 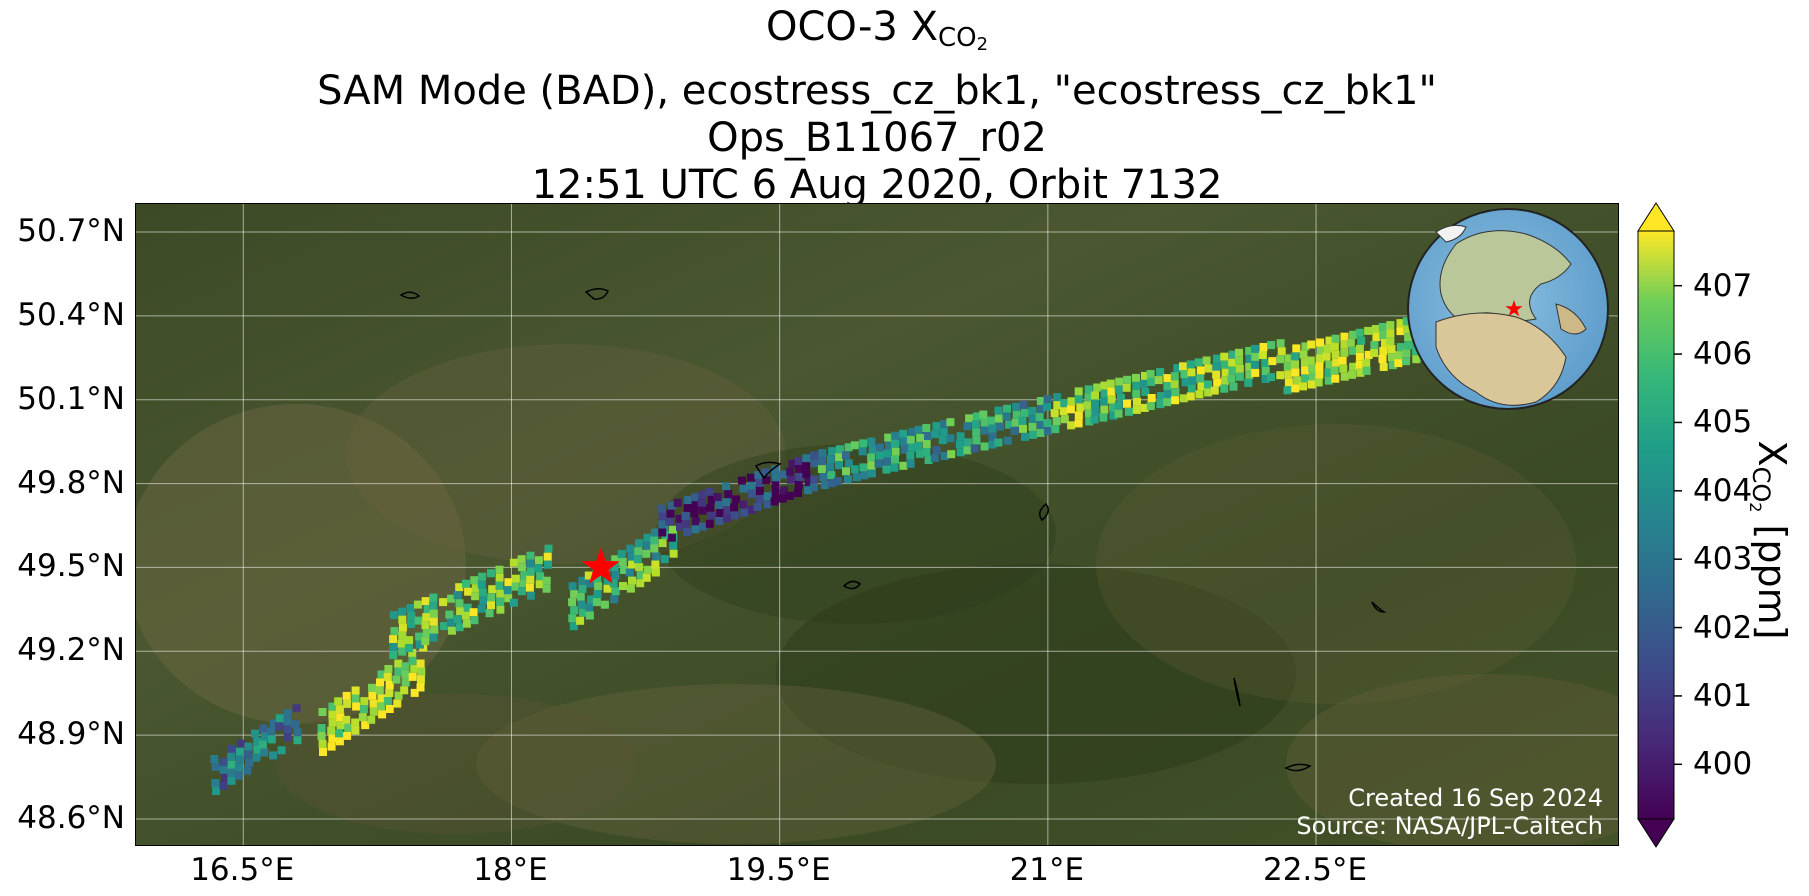 I want to click on lat-tick-label: 50.7°N, so click(x=71, y=230).